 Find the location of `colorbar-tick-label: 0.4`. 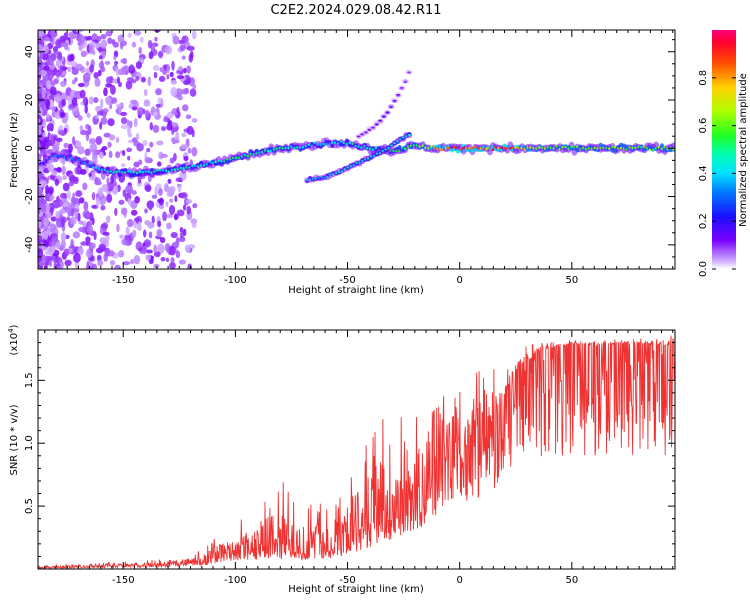

colorbar-tick-label: 0.4 is located at coordinates (703, 173).